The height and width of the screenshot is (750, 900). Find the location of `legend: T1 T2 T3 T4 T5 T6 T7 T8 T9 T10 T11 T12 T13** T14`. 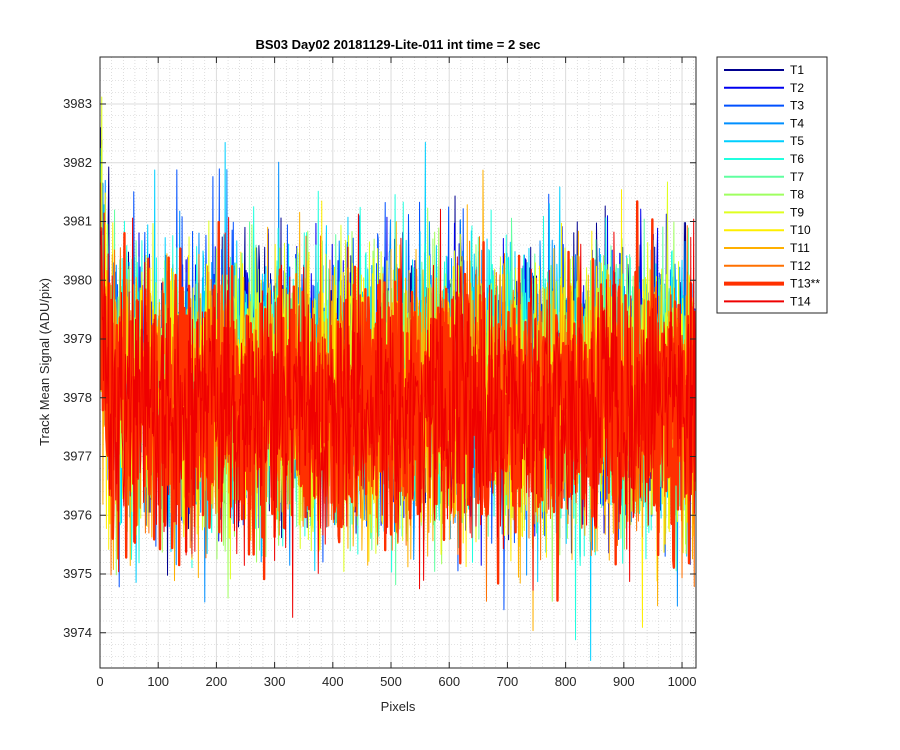

legend: T1 T2 T3 T4 T5 T6 T7 T8 T9 T10 T11 T12 T13** T14 is located at coordinates (772, 185).